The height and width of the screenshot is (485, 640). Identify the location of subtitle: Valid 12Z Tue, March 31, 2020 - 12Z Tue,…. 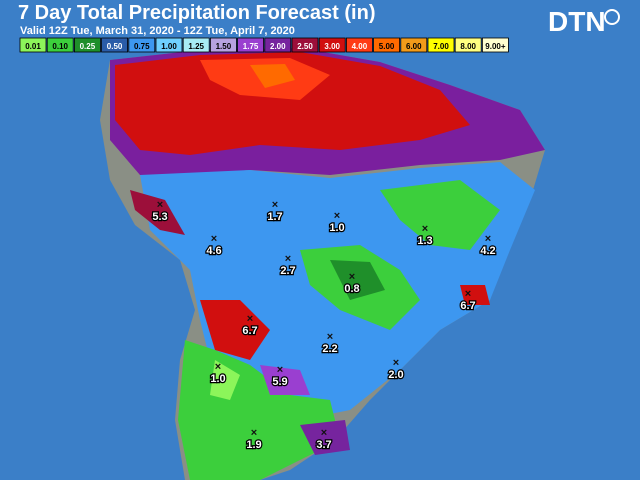
(157, 31).